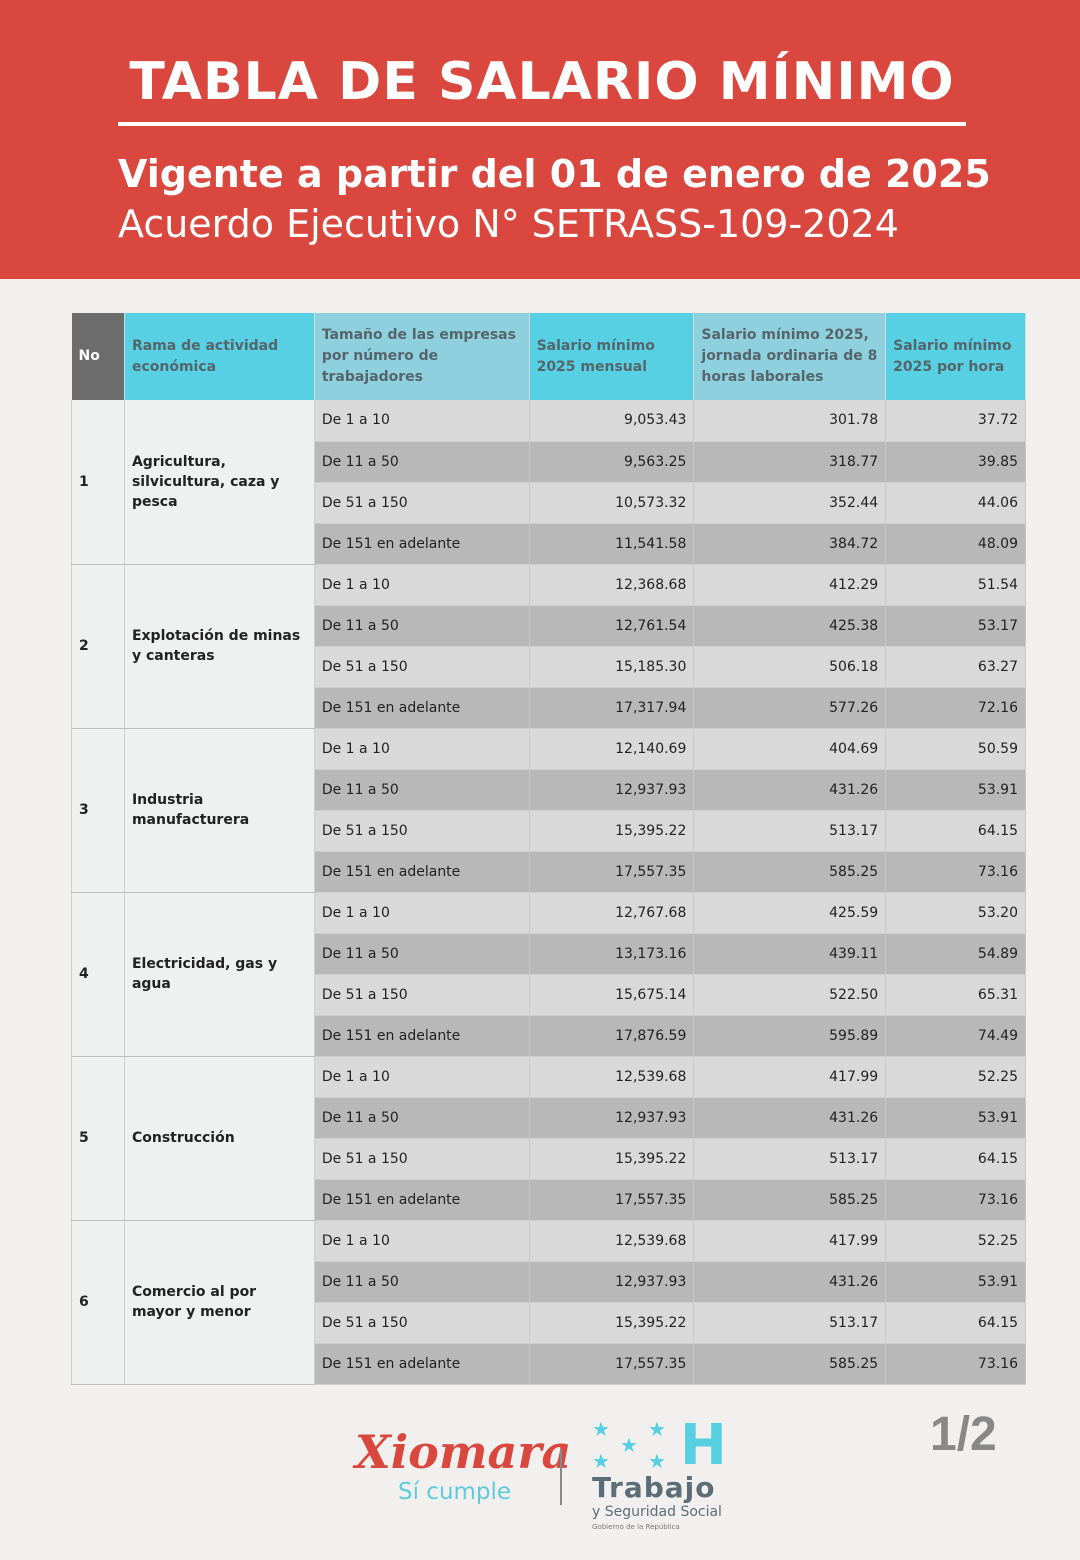 The image size is (1080, 1560). I want to click on hourly-wage: 48.09, so click(955, 544).